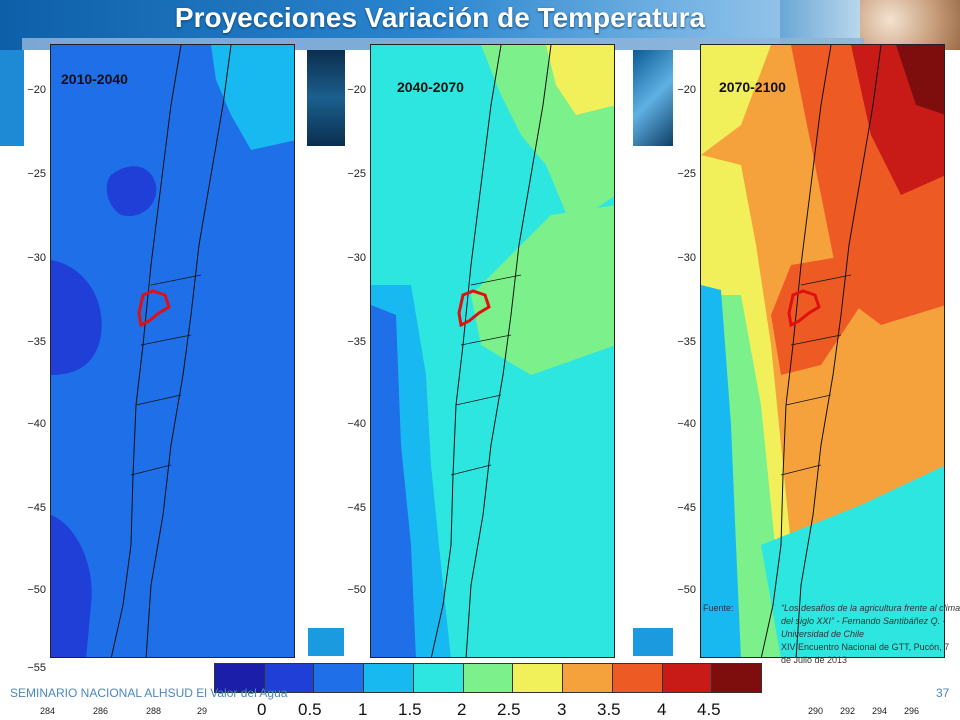 This screenshot has width=960, height=720. Describe the element at coordinates (154, 711) in the screenshot. I see `x-tick-label: 288` at that location.